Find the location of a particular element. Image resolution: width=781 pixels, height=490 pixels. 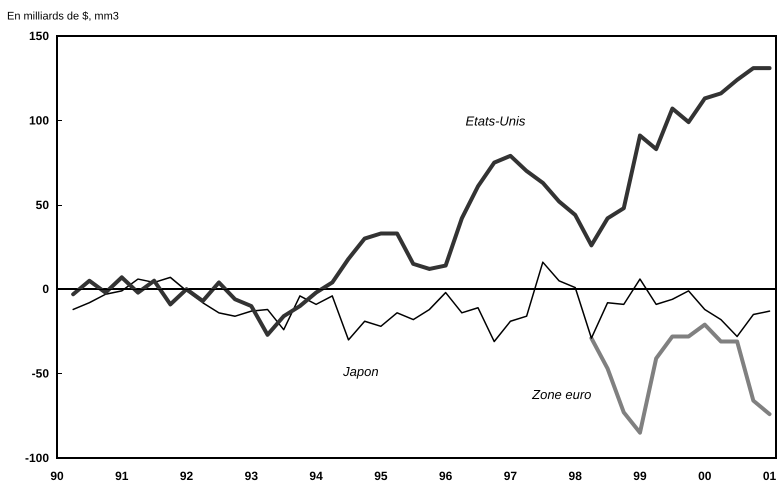

x-tick-label: 96 is located at coordinates (445, 476).